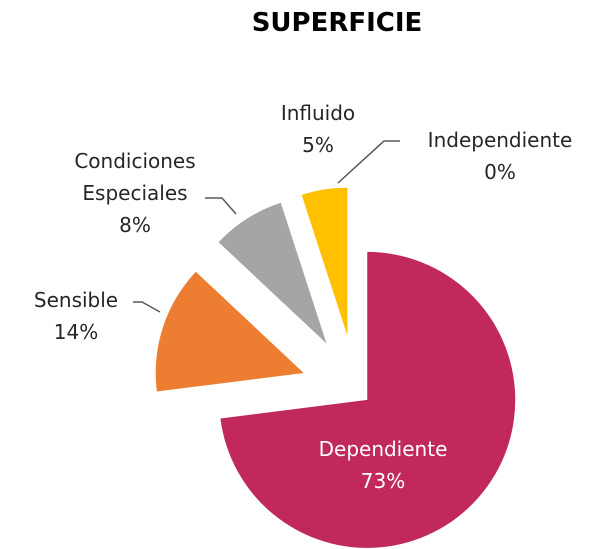 The image size is (603, 549). I want to click on data-label: Dependiente 73%, so click(383, 465).